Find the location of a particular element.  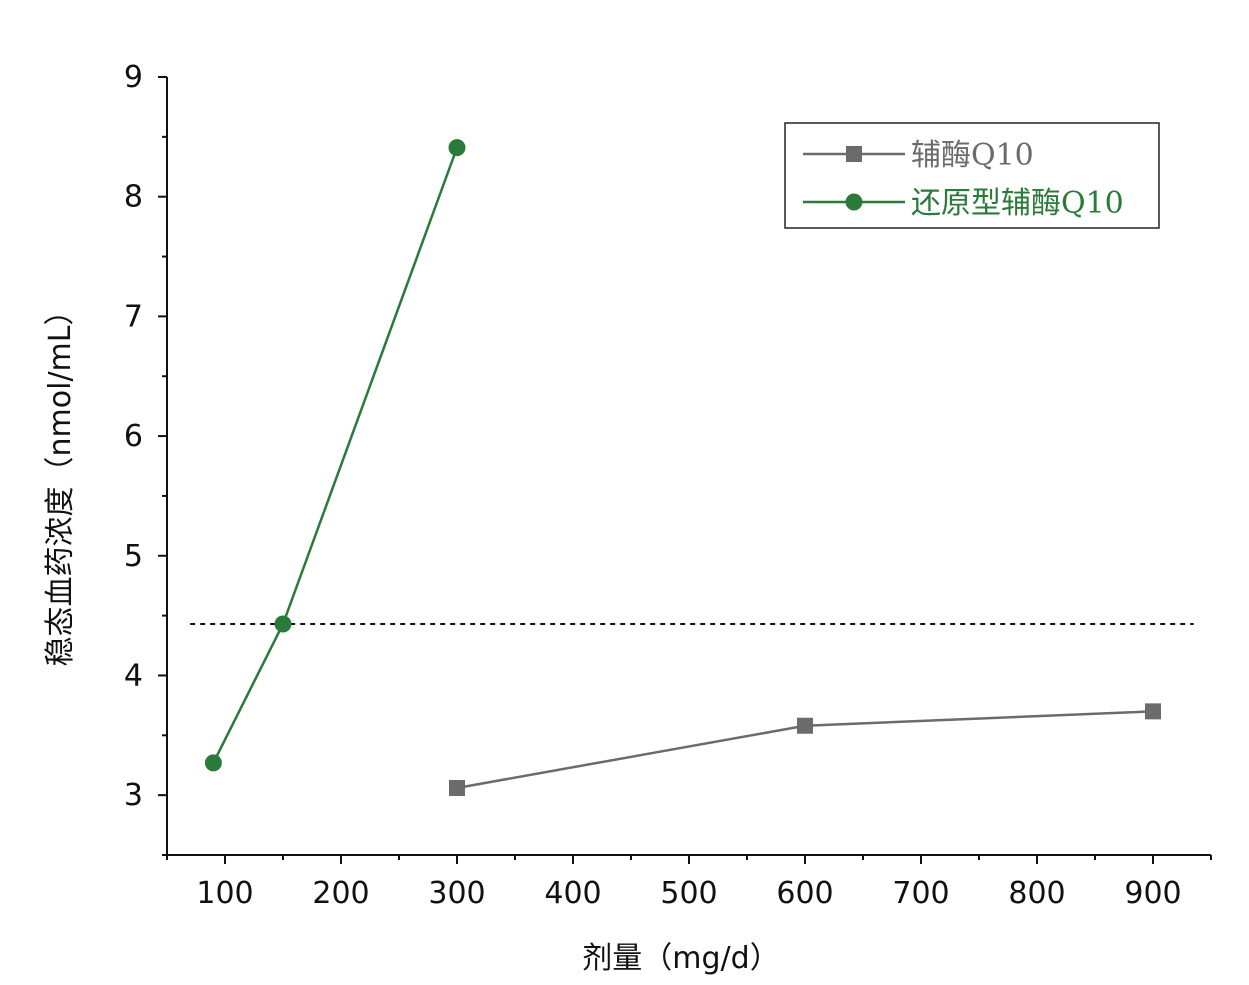

y-tick-label: 9 is located at coordinates (133, 77).